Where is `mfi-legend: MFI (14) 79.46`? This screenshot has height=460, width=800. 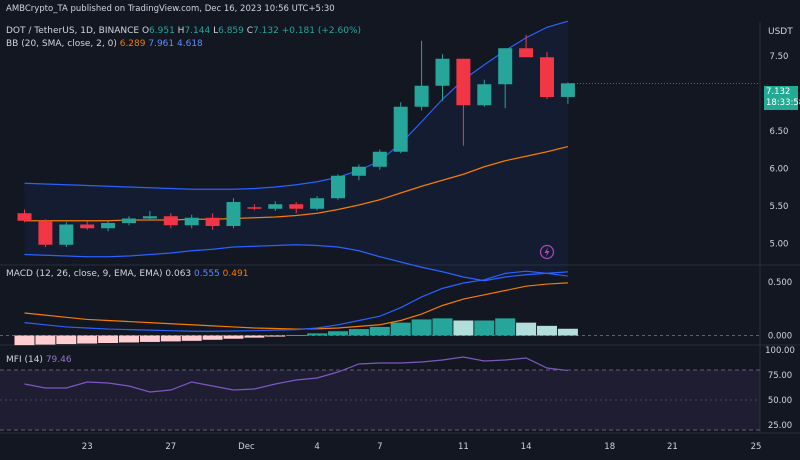 mfi-legend: MFI (14) 79.46 is located at coordinates (39, 360).